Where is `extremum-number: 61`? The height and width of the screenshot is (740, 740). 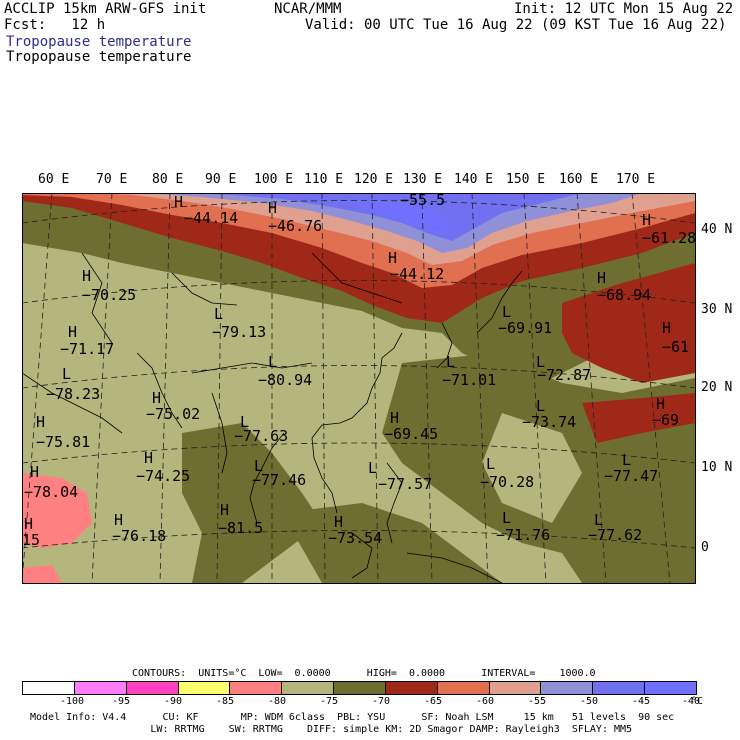
extremum-number: 61 is located at coordinates (680, 347).